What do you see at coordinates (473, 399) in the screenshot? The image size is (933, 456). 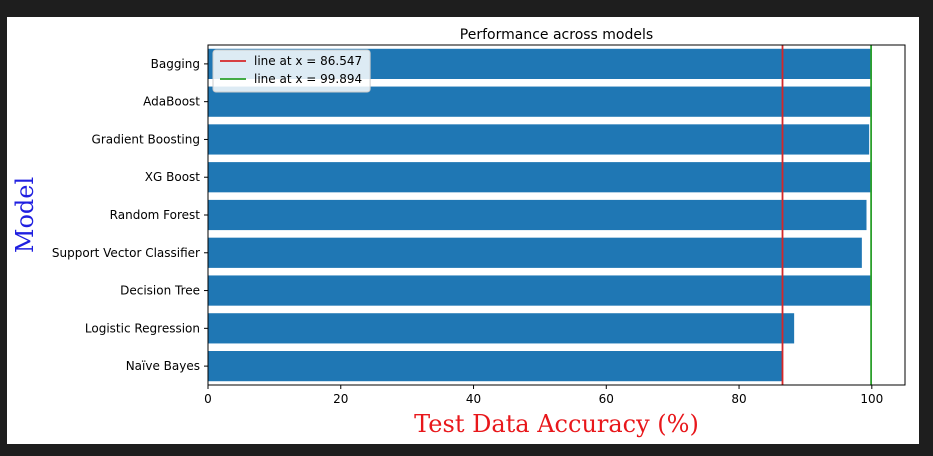 I see `x-tick-label: 40` at bounding box center [473, 399].